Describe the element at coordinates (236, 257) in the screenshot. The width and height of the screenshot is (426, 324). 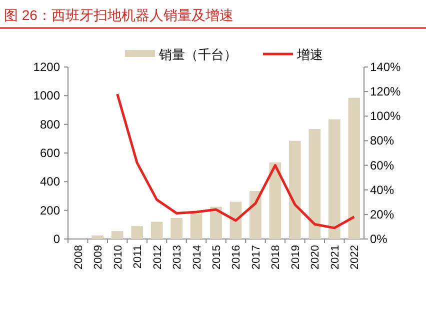
I see `x-tick-label: 2016` at that location.